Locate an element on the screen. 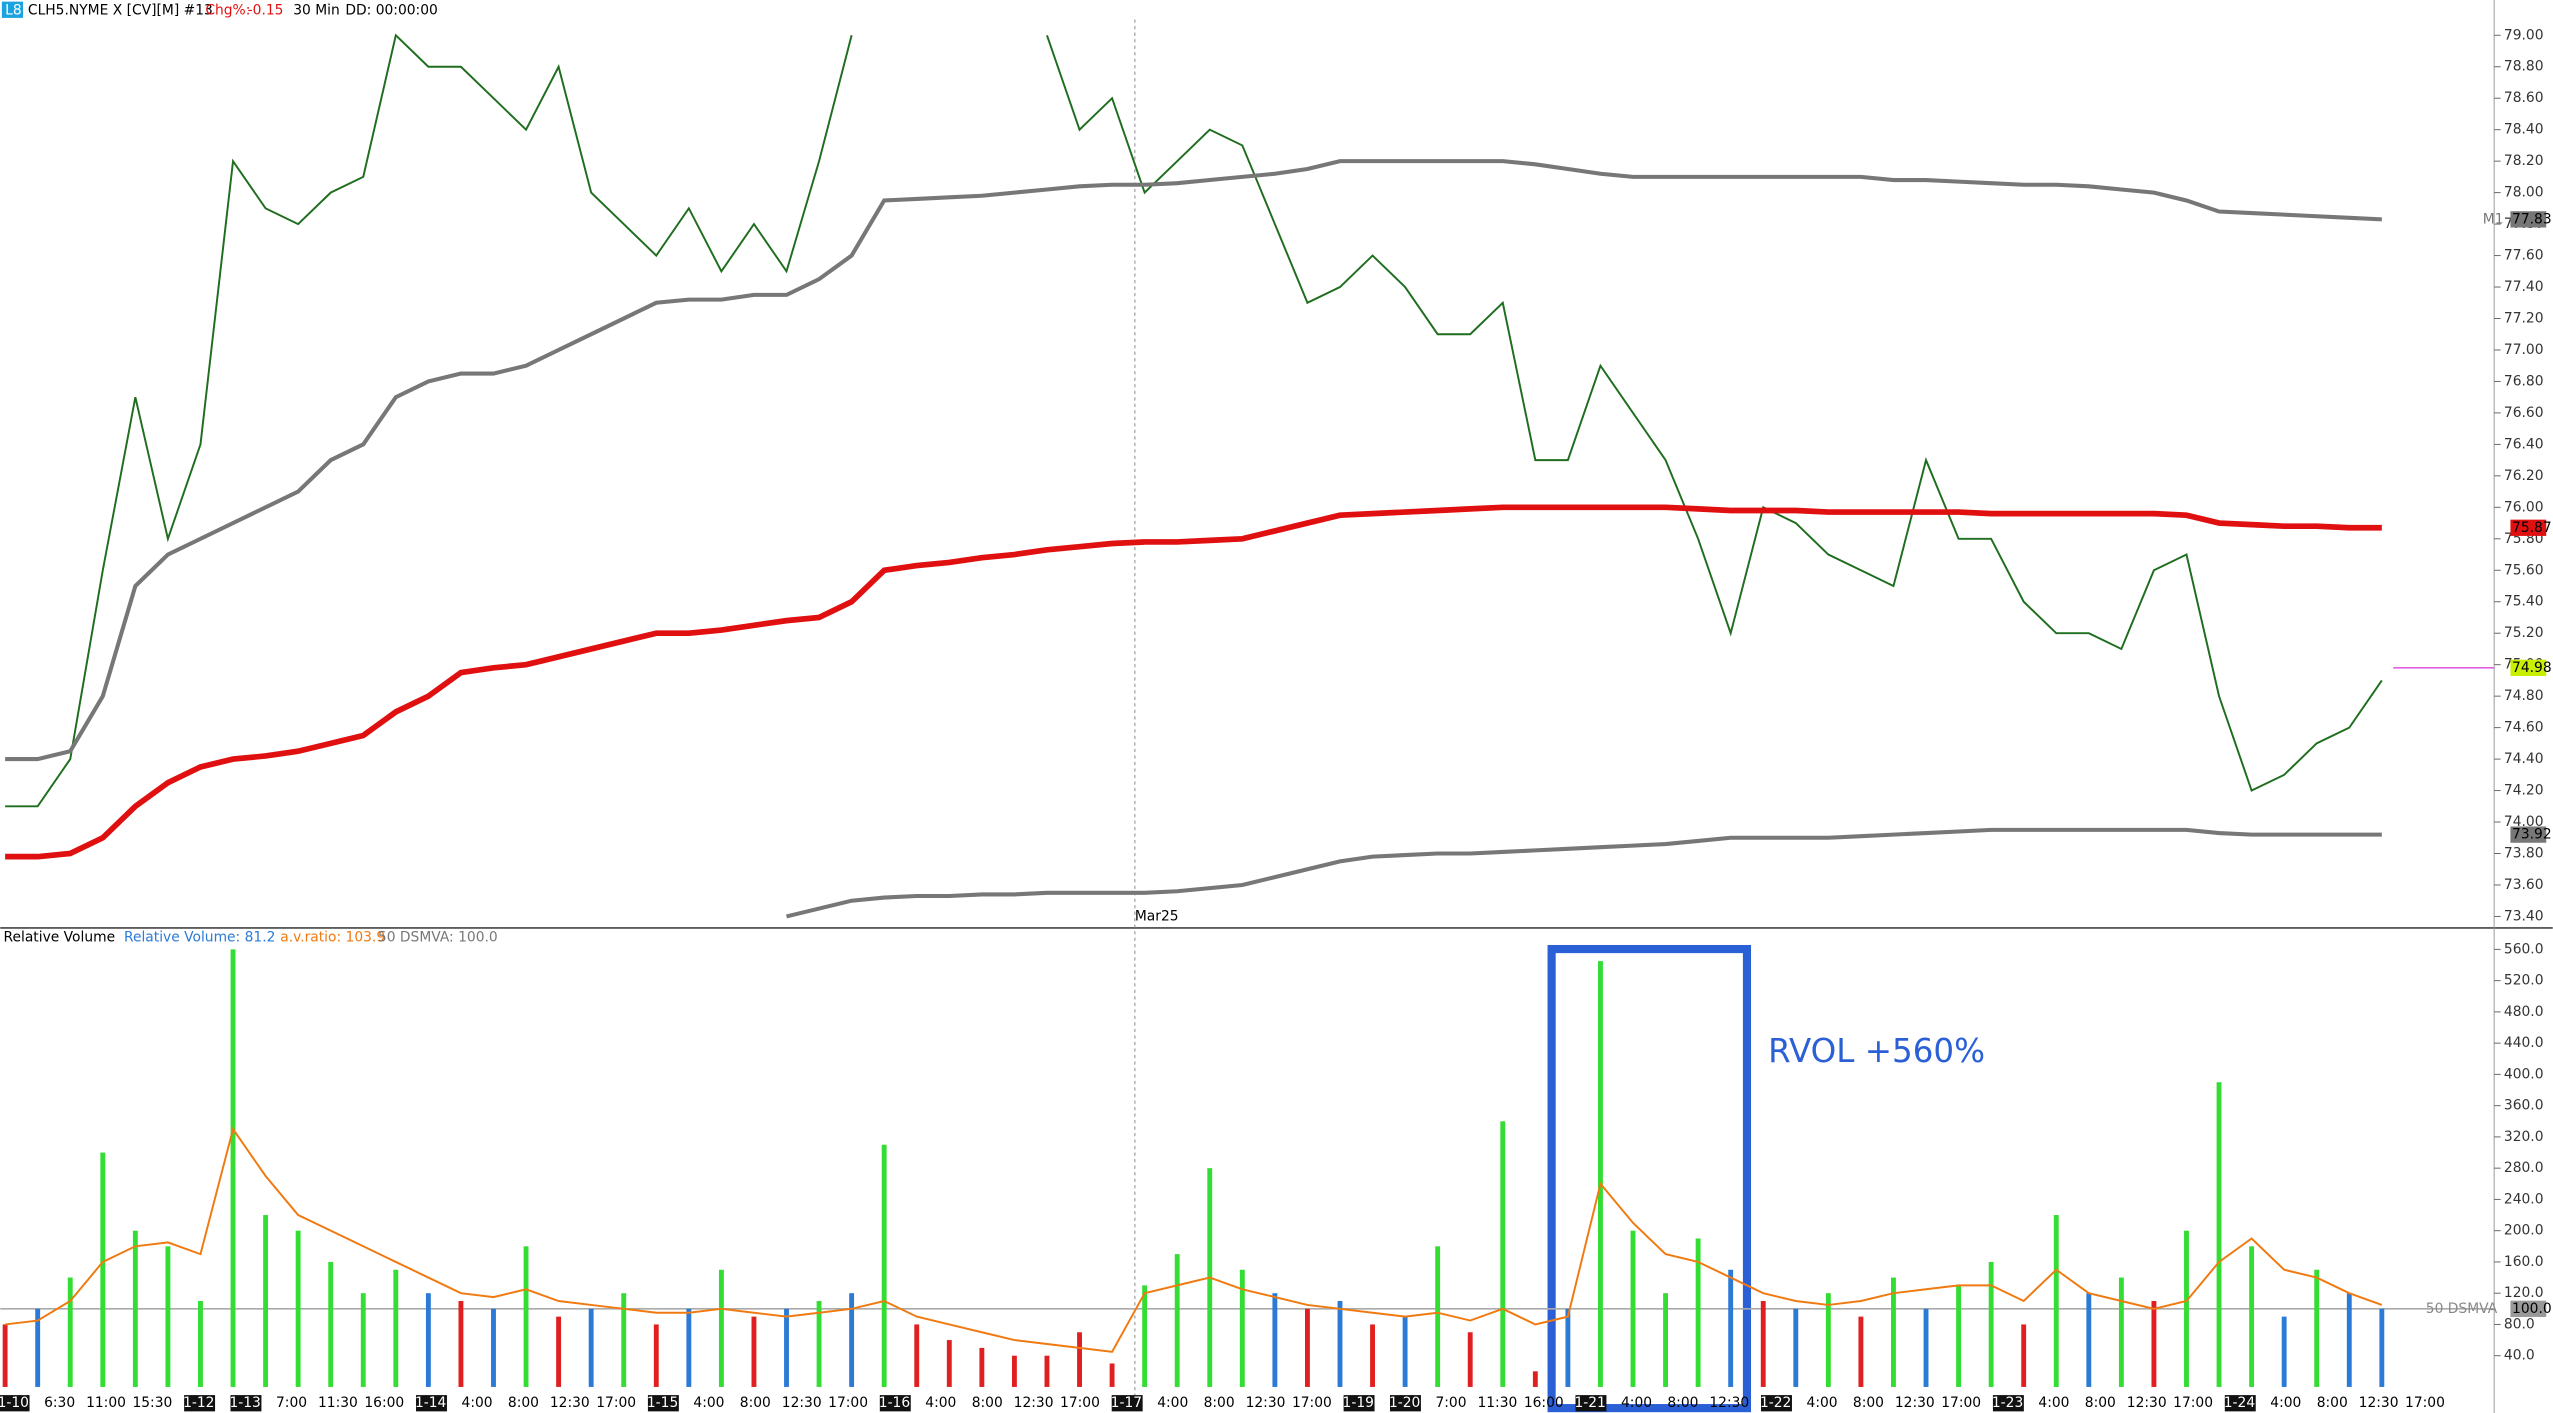 This screenshot has width=2553, height=1413. ratio-line is located at coordinates (1194, 1239).